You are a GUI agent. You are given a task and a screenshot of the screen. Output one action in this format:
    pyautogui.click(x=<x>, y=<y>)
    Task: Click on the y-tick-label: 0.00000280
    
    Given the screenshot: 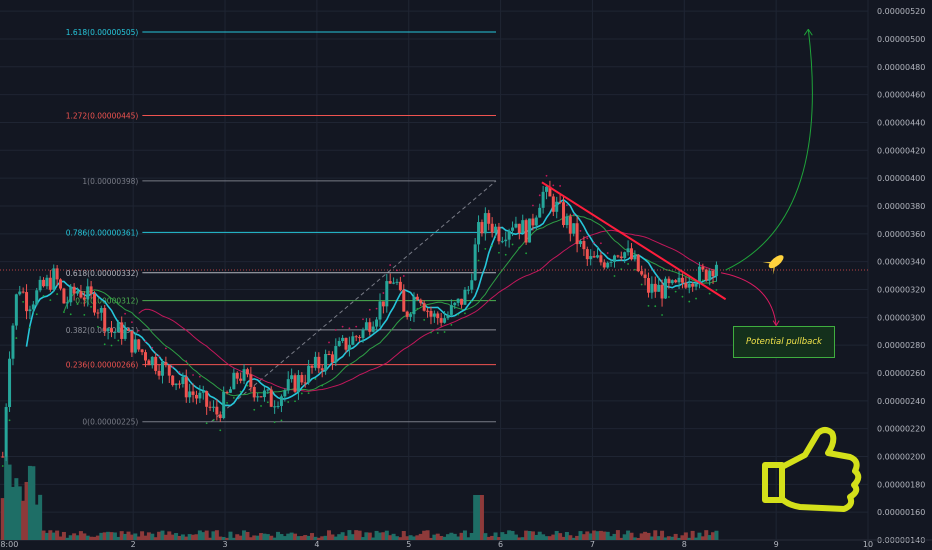 What is the action you would take?
    pyautogui.click(x=901, y=345)
    